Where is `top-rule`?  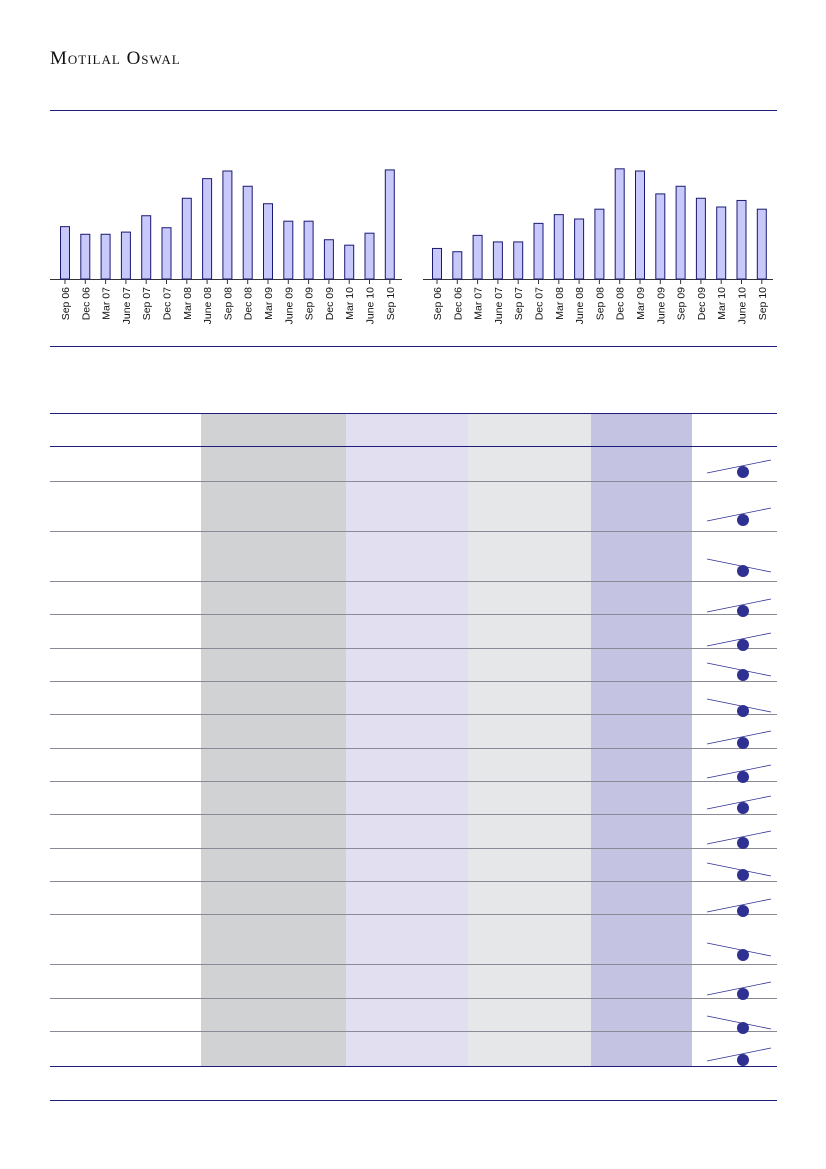 top-rule is located at coordinates (413, 110).